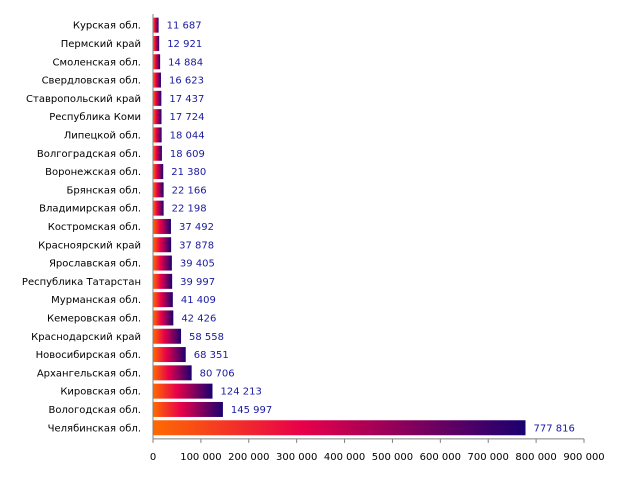 The width and height of the screenshot is (625, 483). What do you see at coordinates (553, 428) in the screenshot?
I see `value-label: 777 816` at bounding box center [553, 428].